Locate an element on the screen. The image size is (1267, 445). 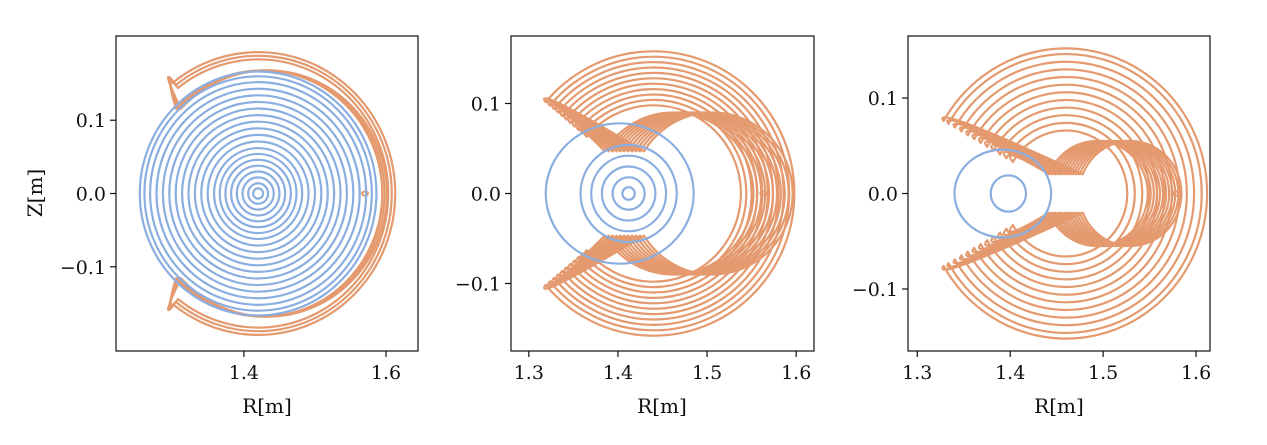
panel-1-core-contours is located at coordinates (258, 193).